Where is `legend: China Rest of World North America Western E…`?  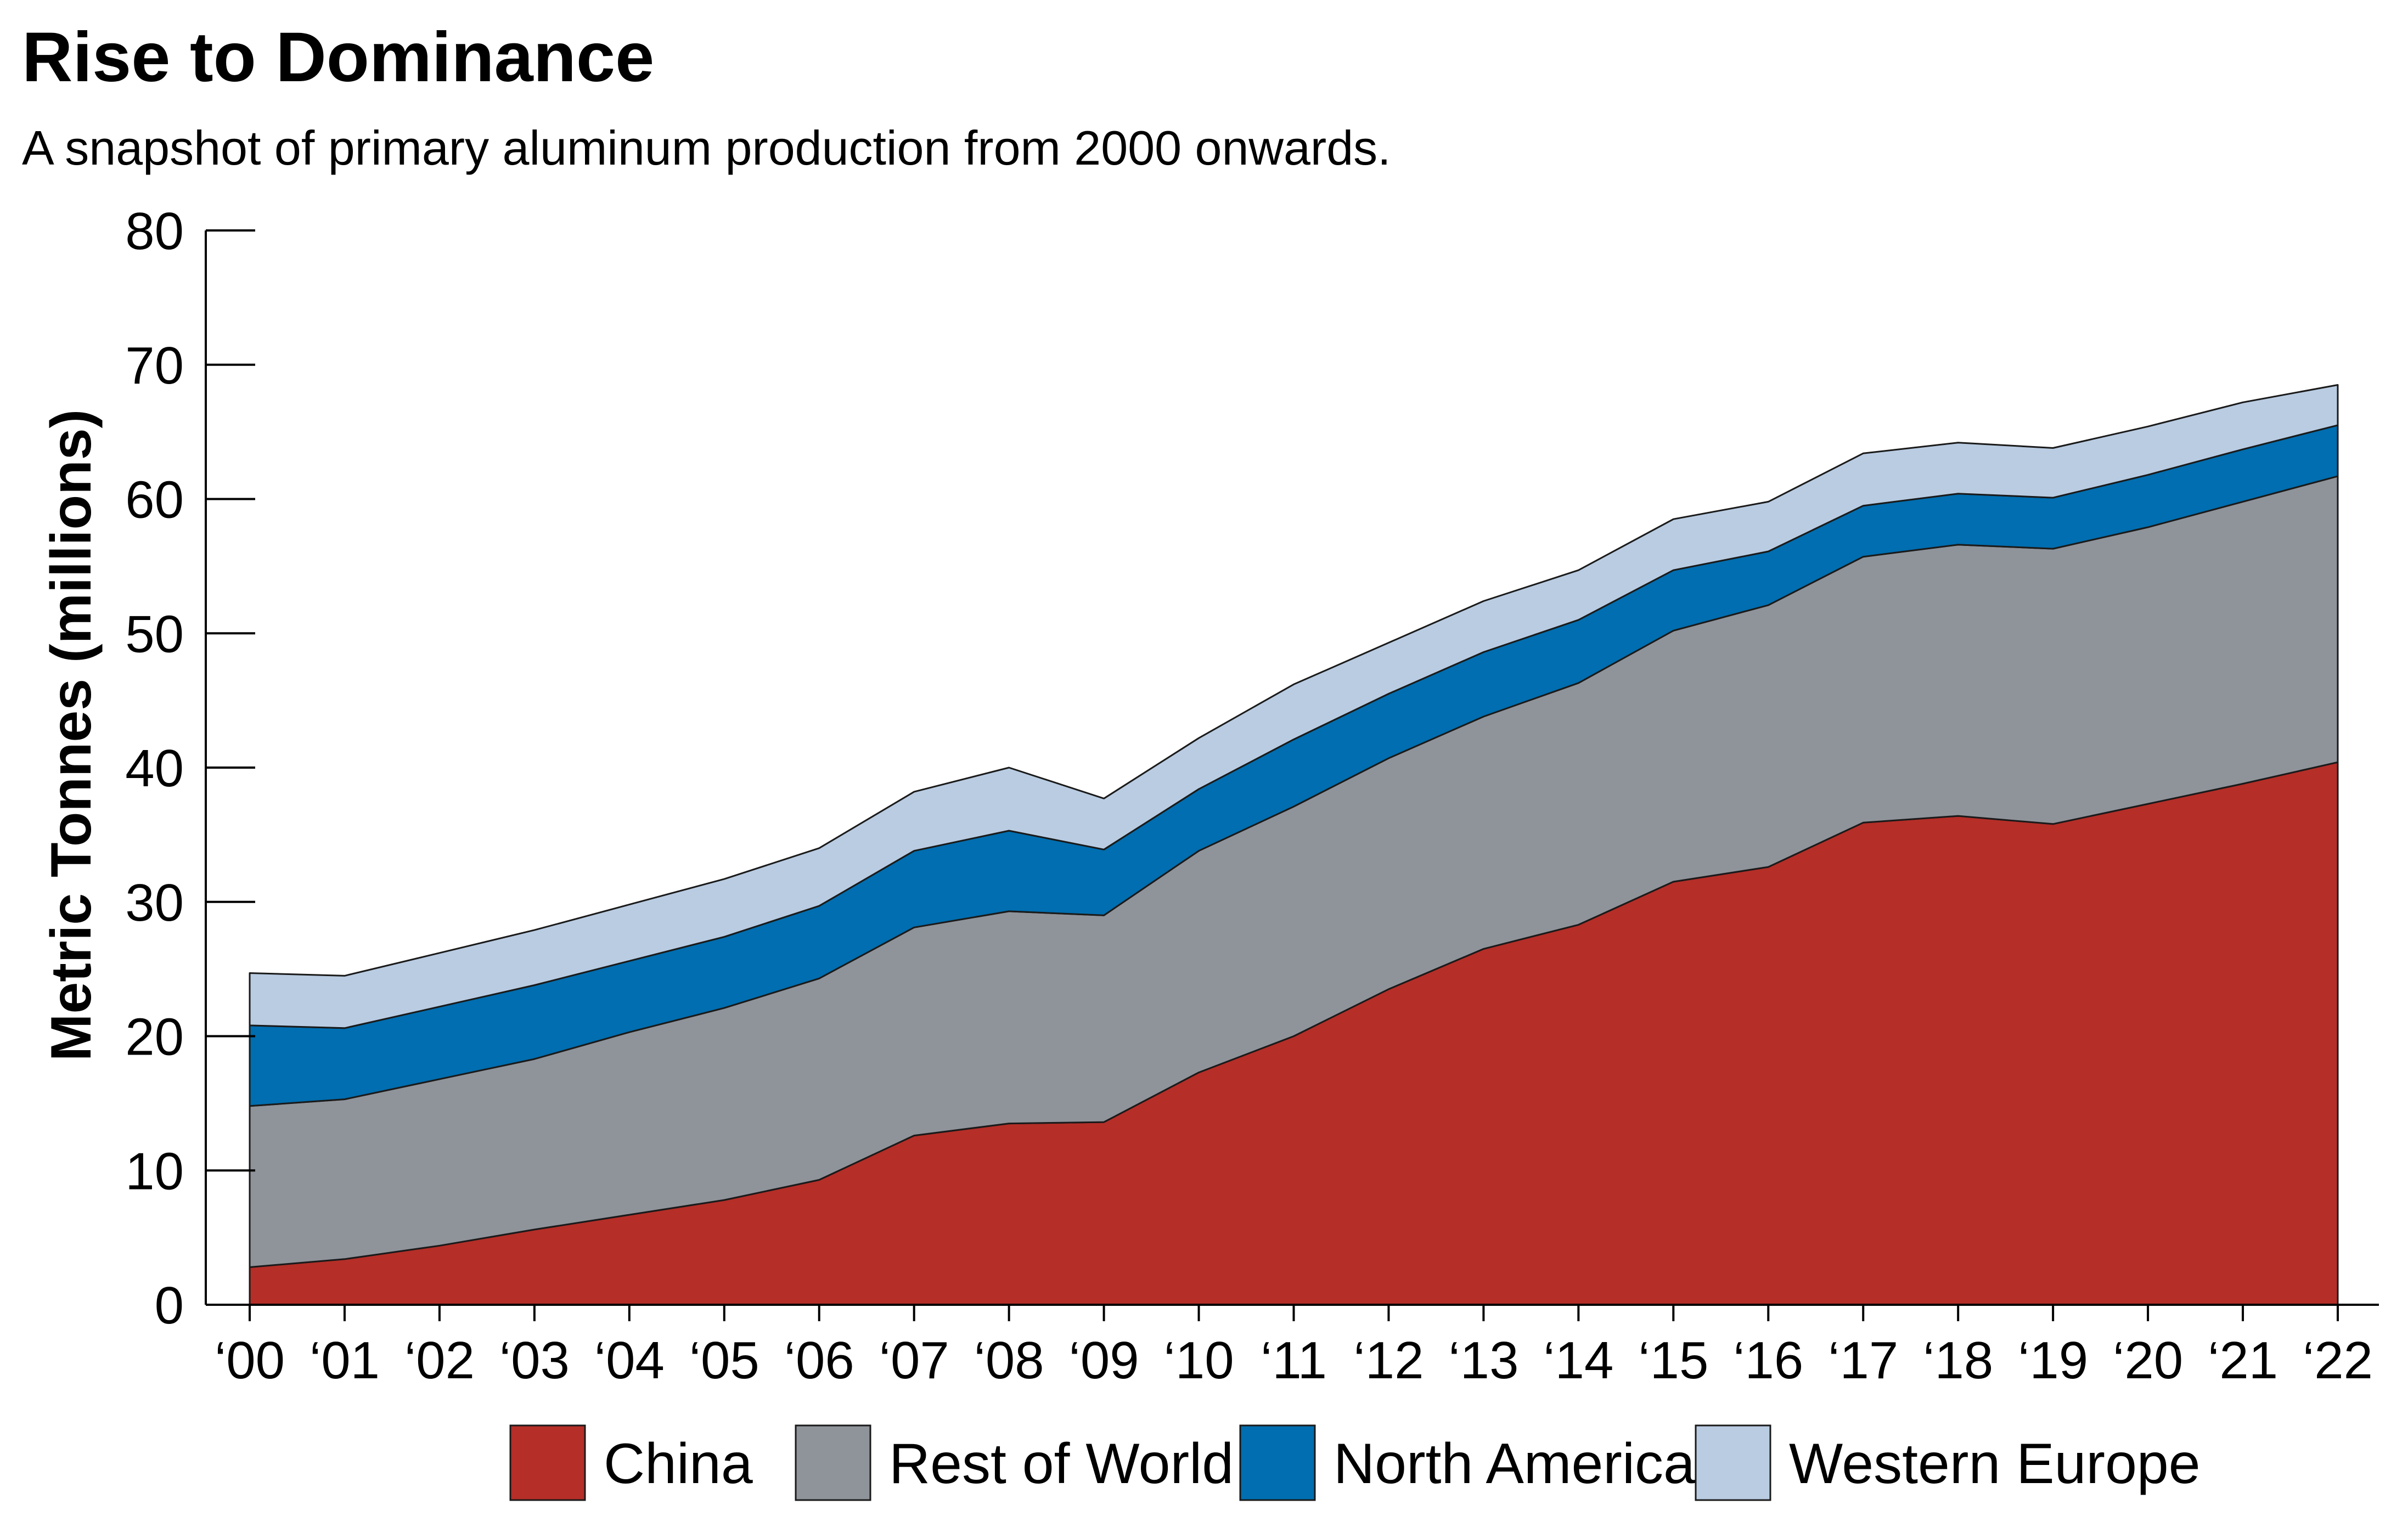 legend: China Rest of World North America Western E… is located at coordinates (1355, 1462).